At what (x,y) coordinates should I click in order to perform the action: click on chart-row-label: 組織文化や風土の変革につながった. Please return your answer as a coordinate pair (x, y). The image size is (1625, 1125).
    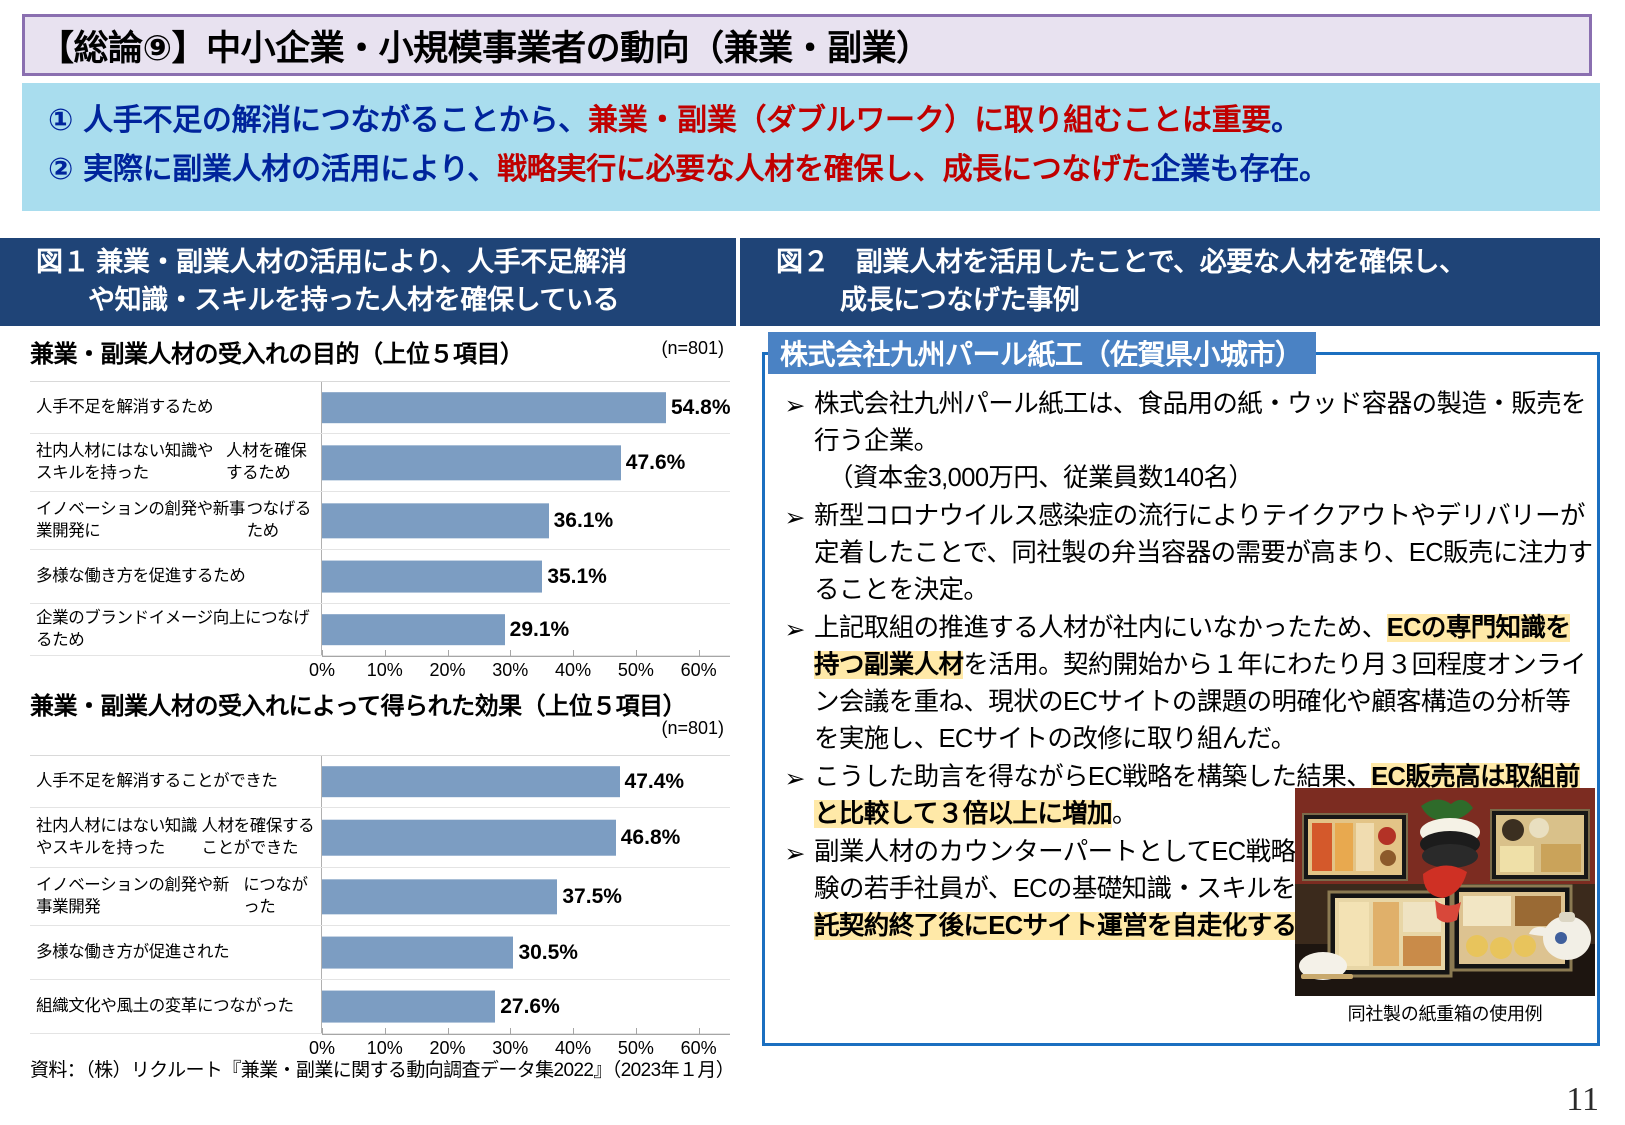
    Looking at the image, I should click on (176, 1006).